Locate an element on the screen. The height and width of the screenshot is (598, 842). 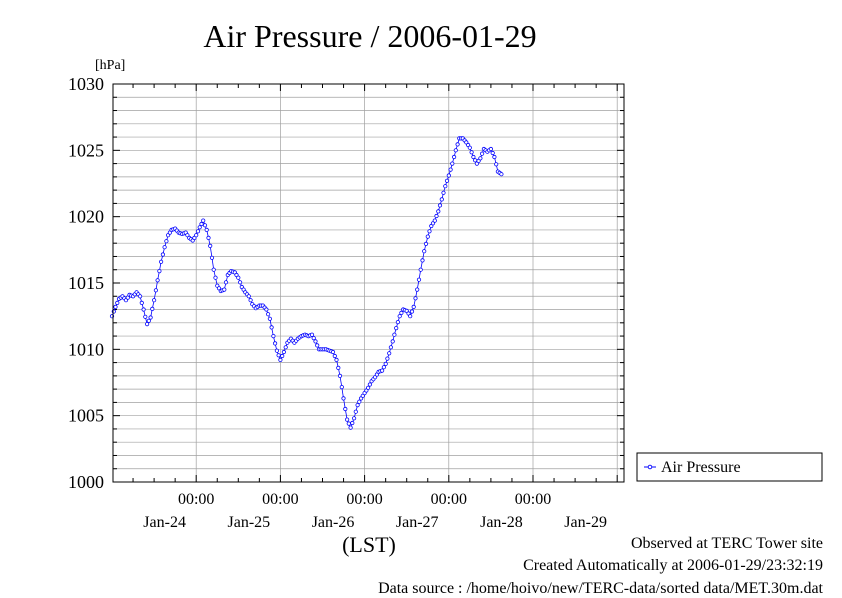
y-tick-label: 1020 is located at coordinates (86, 217).